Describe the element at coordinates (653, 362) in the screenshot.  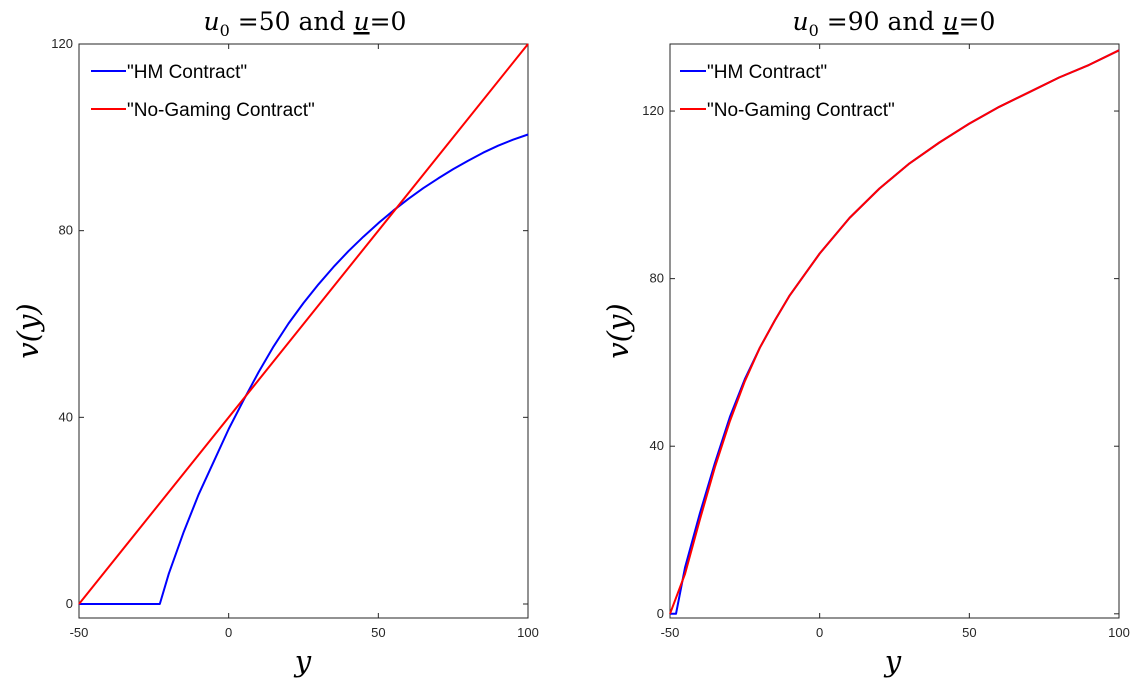
I see `y-tick-labels-right: 0 40 80 120` at that location.